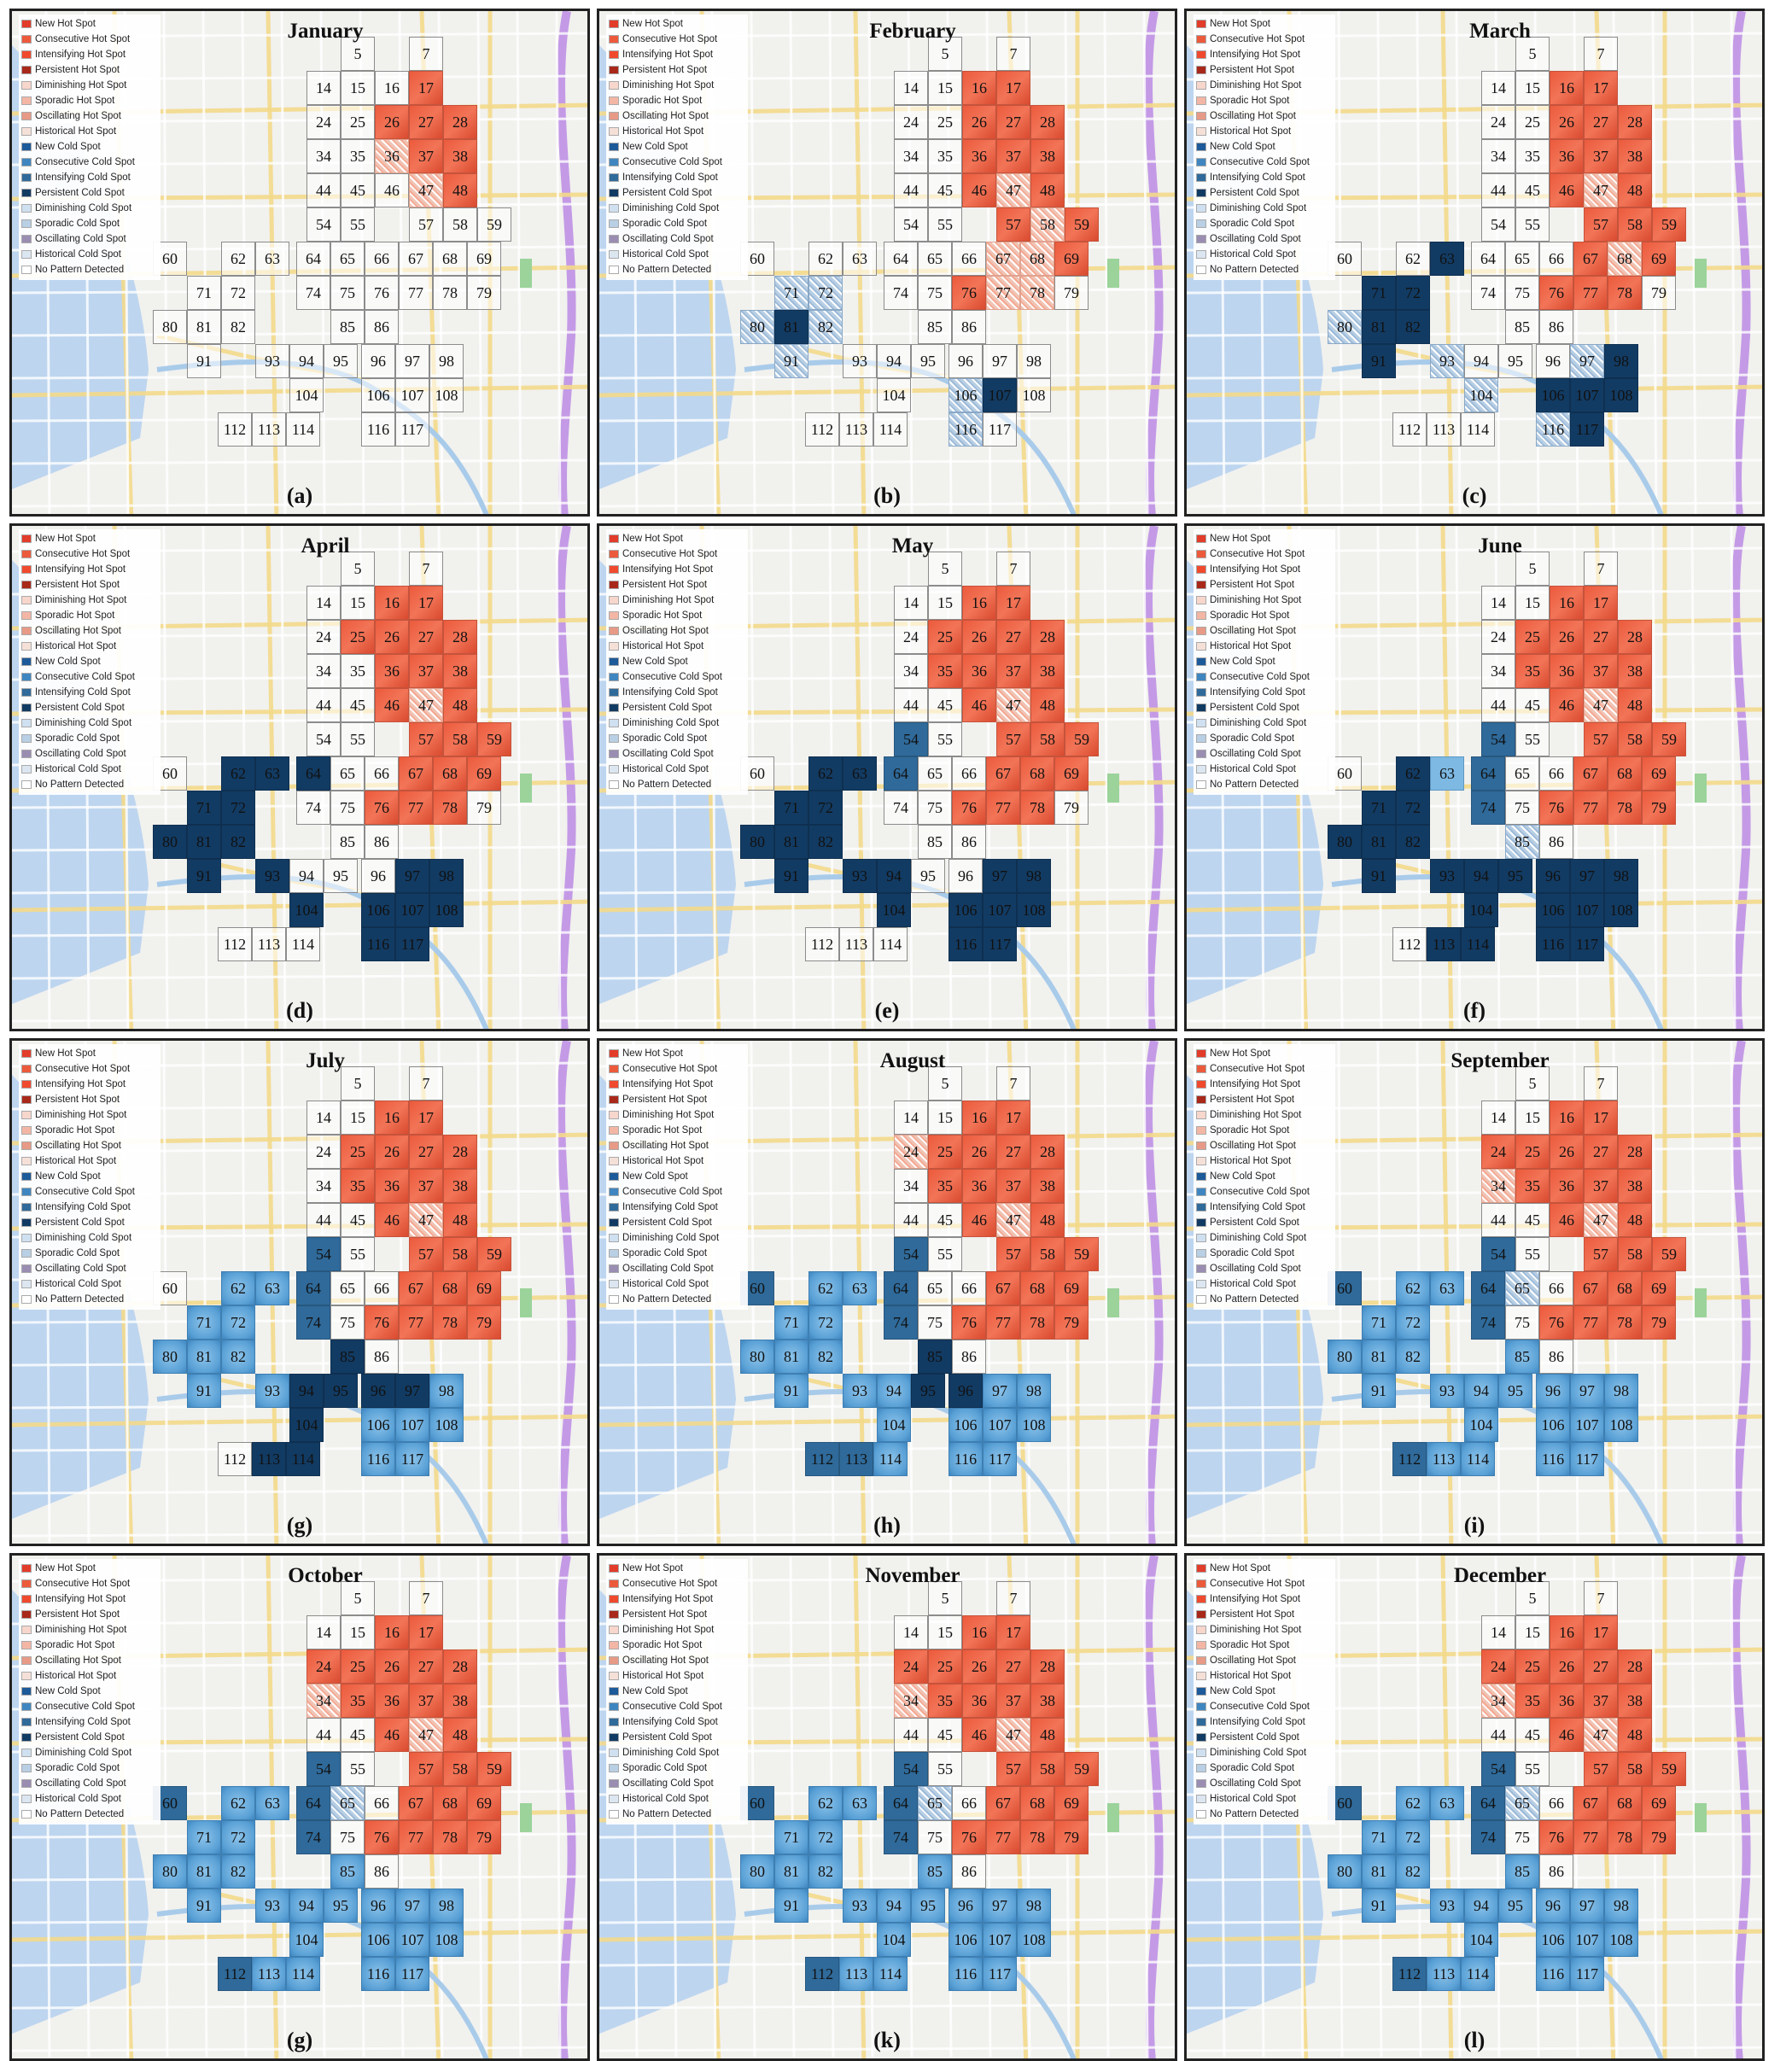 Image resolution: width=1792 pixels, height=2061 pixels. What do you see at coordinates (887, 2040) in the screenshot?
I see `panel-label: (k)` at bounding box center [887, 2040].